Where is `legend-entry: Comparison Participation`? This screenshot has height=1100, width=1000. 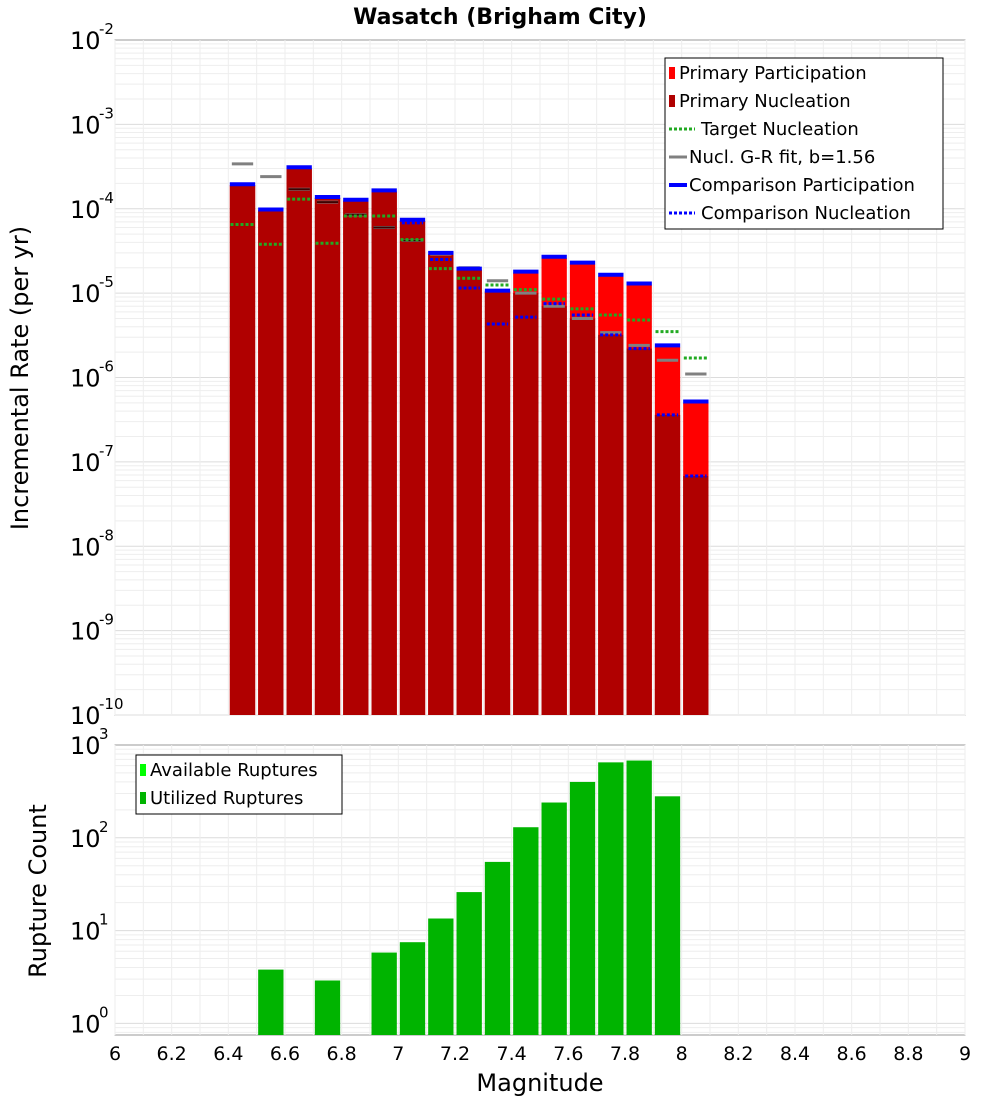 legend-entry: Comparison Participation is located at coordinates (792, 185).